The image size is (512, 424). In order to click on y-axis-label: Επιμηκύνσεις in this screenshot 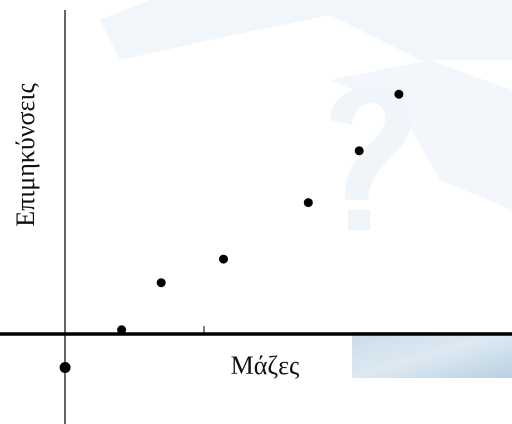, I will do `click(25, 155)`.